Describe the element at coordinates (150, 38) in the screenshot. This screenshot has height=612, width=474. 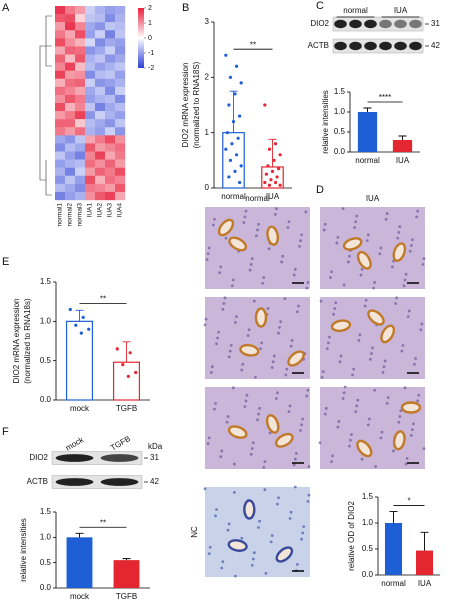
I see `colorbar-label: 0` at that location.